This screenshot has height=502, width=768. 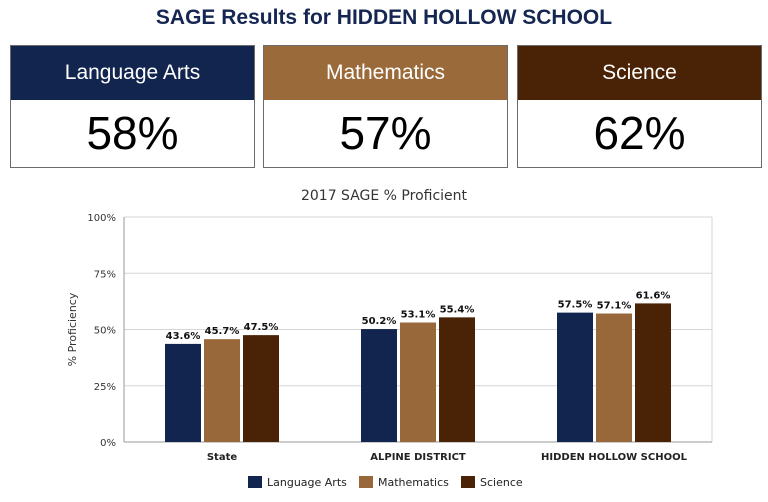 What do you see at coordinates (653, 295) in the screenshot?
I see `bar-value-label: 61.6%` at bounding box center [653, 295].